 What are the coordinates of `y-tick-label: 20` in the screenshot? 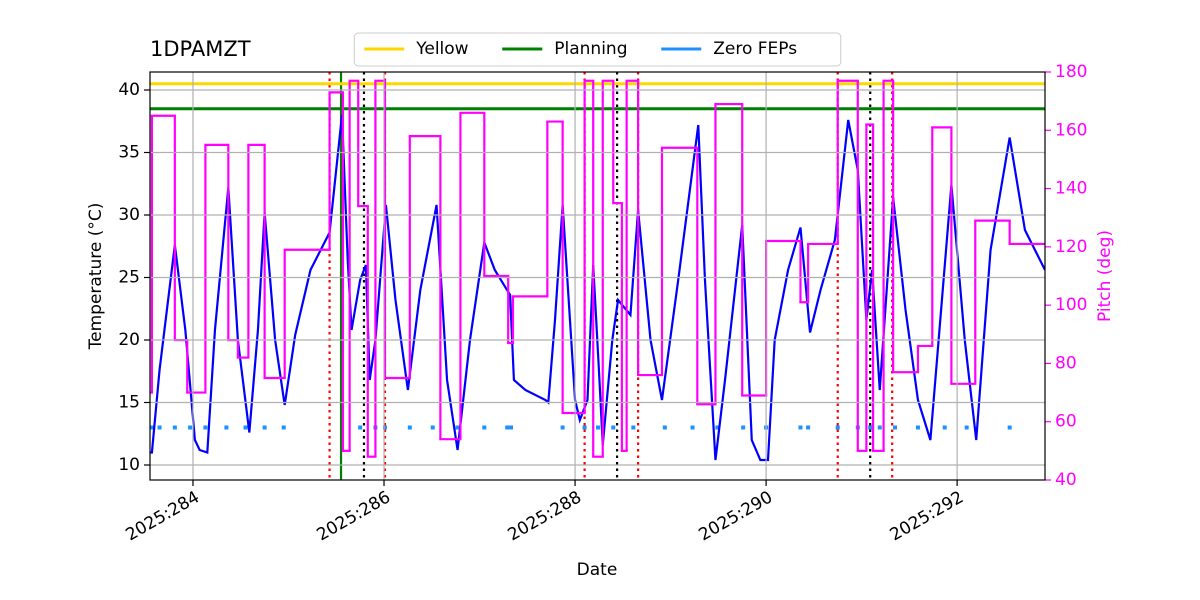 It's located at (129, 340).